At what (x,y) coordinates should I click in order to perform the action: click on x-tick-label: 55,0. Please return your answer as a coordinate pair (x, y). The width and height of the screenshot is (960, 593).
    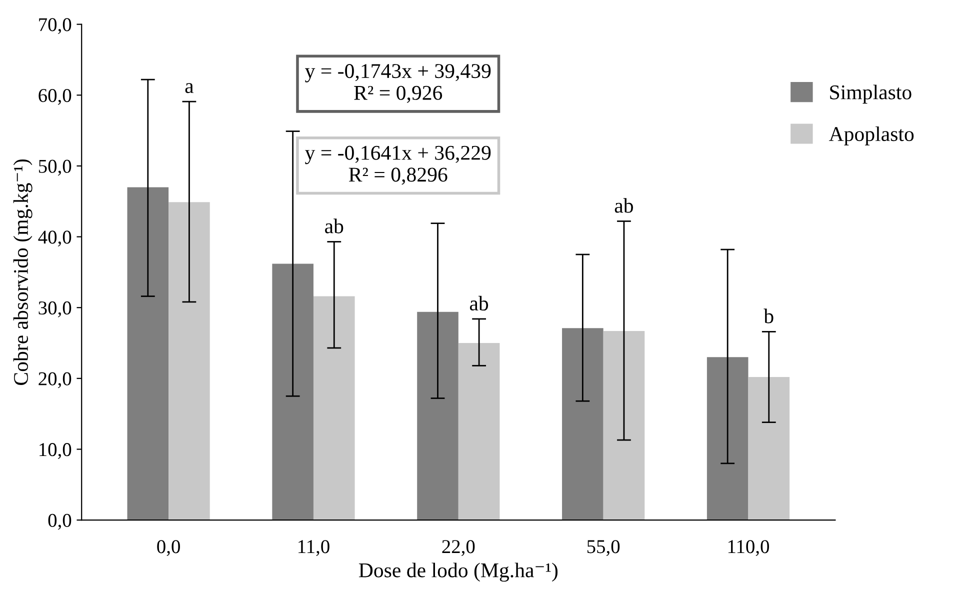
    Looking at the image, I should click on (603, 548).